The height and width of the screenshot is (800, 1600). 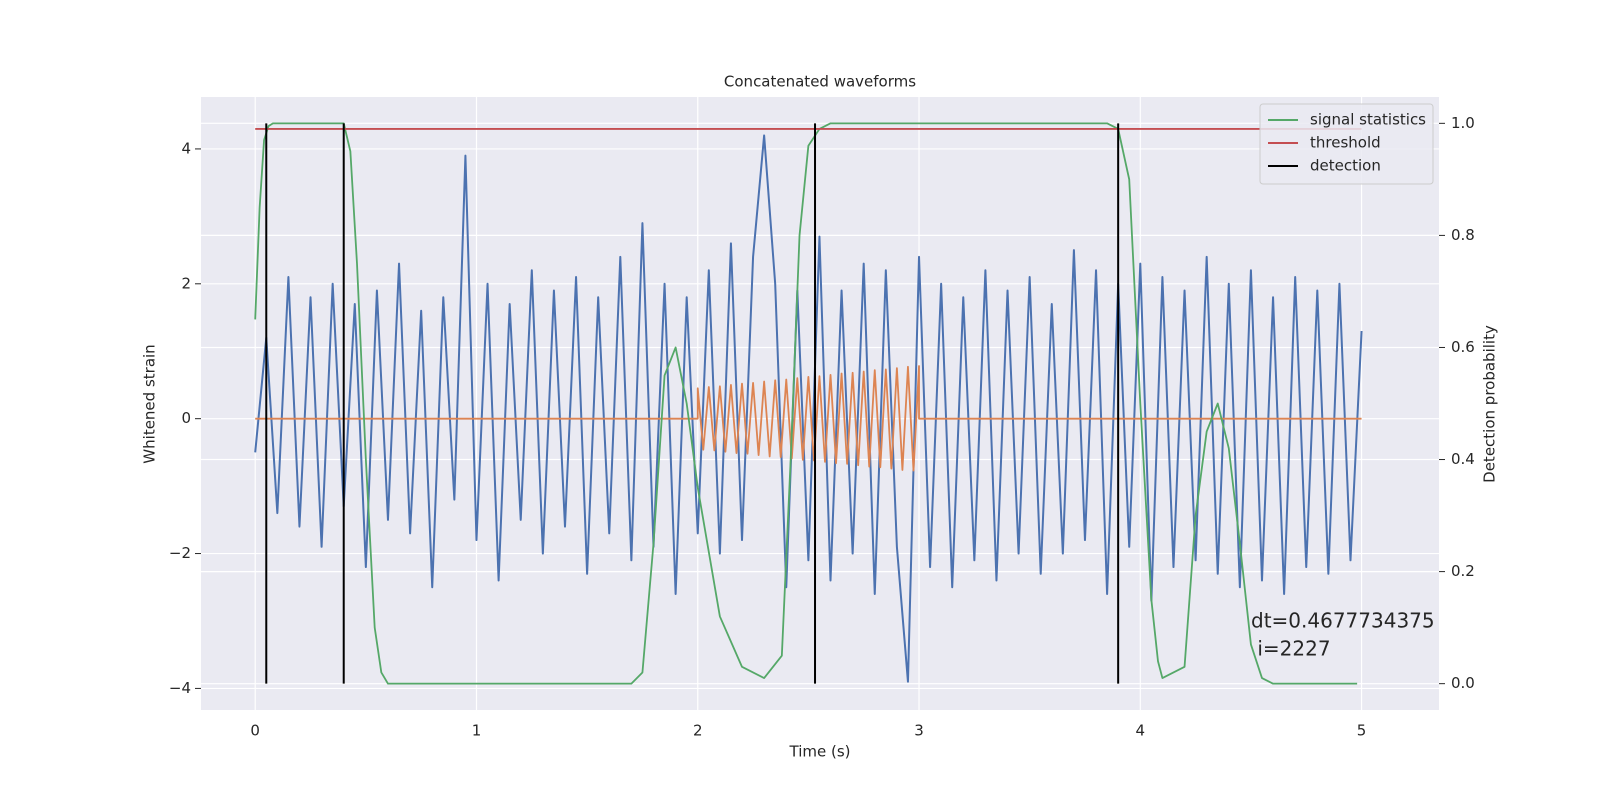 I want to click on chart-title: Concatenated waveforms, so click(x=820, y=82).